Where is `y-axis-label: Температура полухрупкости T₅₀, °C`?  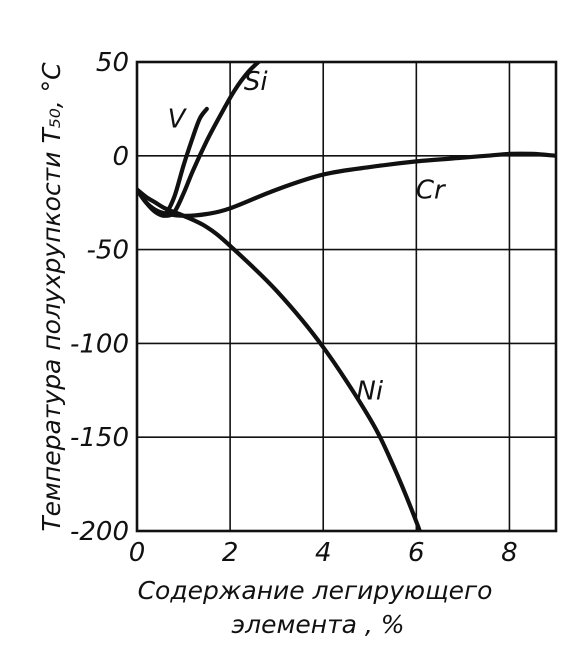
y-axis-label: Температура полухрупкости T₅₀, °C is located at coordinates (51, 297).